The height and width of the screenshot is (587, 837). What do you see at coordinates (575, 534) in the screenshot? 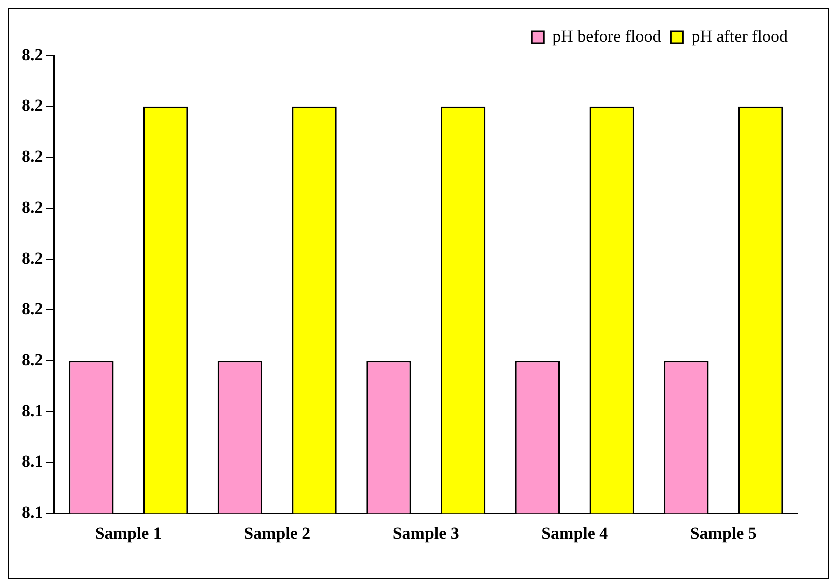
I see `x-tick-label: Sample 4` at bounding box center [575, 534].